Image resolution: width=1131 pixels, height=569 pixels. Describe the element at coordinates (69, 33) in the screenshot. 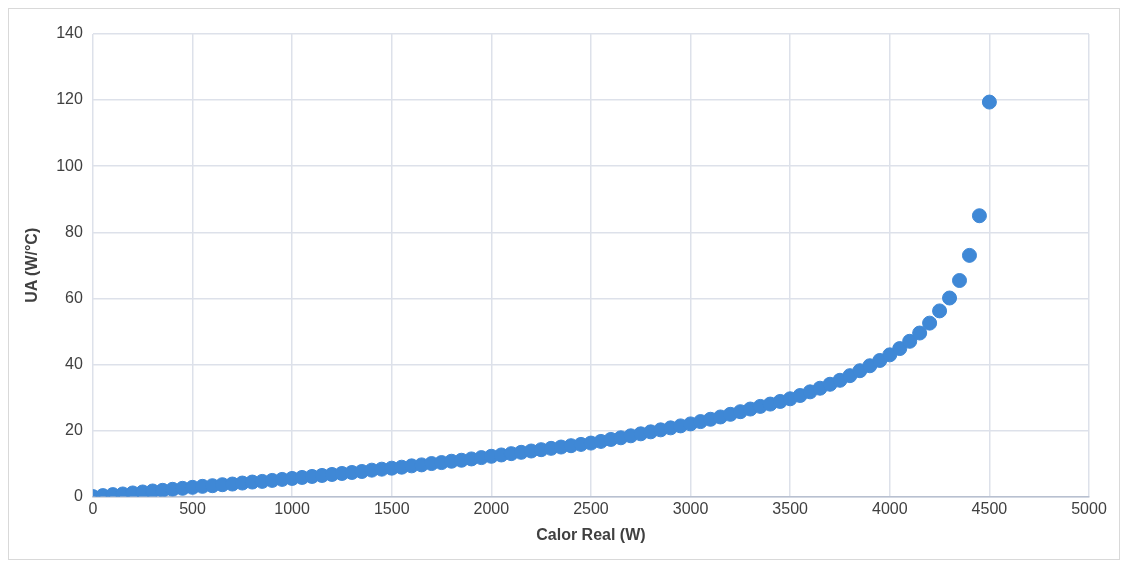

I see `y-tick-label: 140` at that location.